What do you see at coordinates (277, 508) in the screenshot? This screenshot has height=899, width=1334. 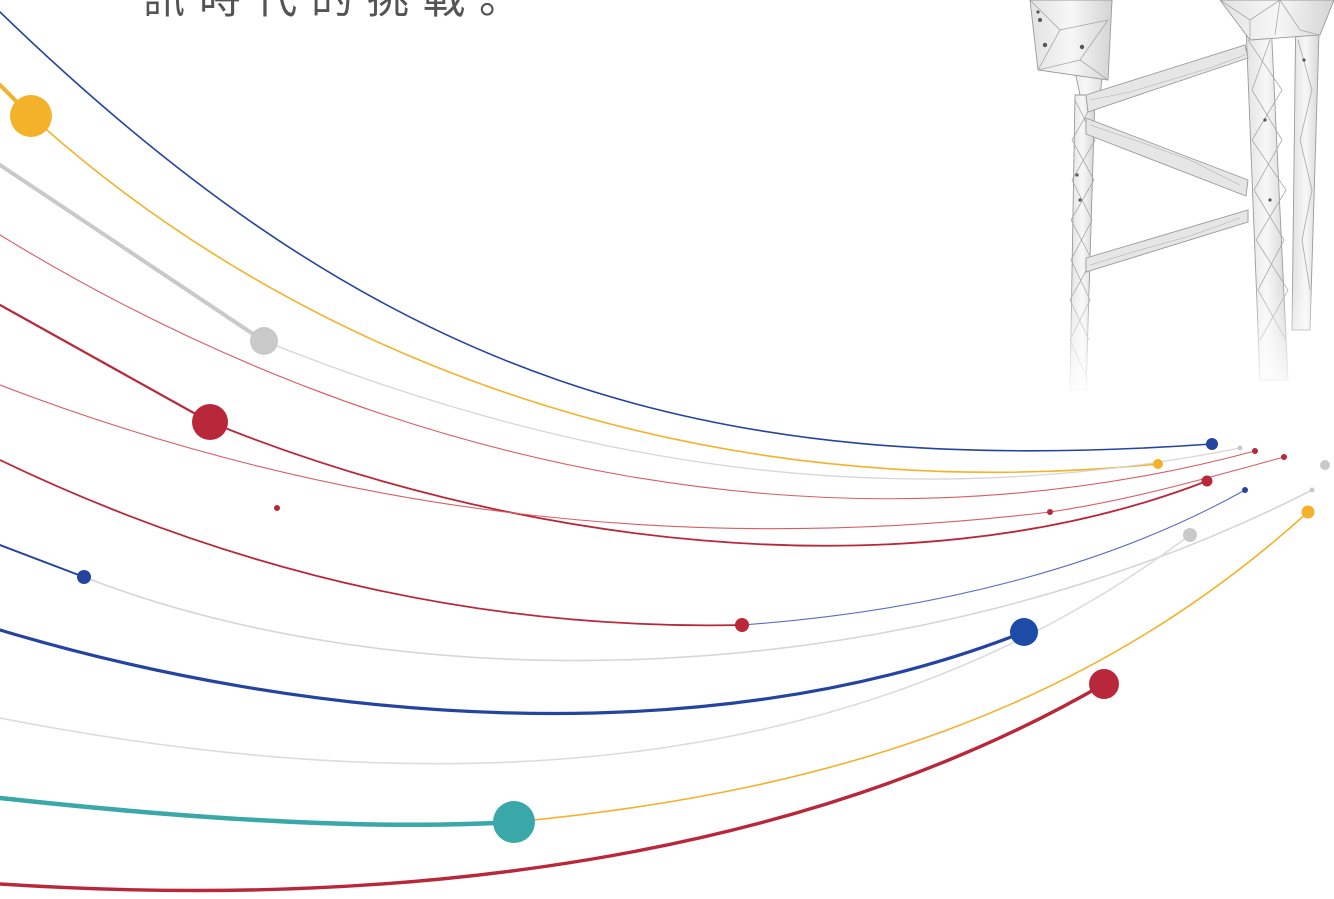 I see `dot-red-tiny` at bounding box center [277, 508].